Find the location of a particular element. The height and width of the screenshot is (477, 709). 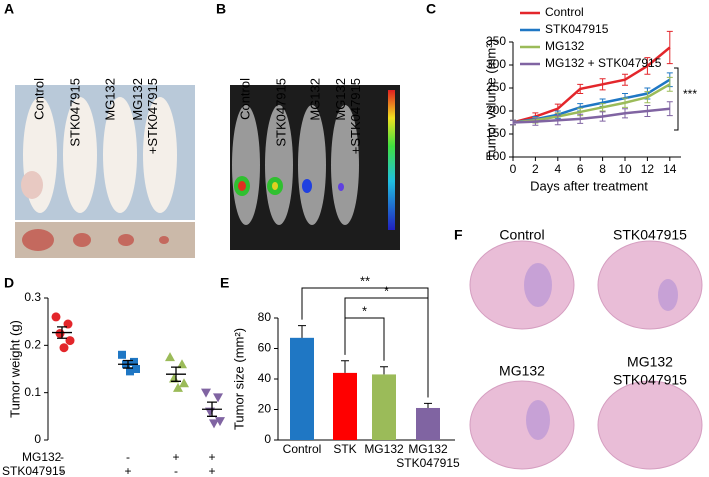

legend-label: Control is located at coordinates (564, 12).